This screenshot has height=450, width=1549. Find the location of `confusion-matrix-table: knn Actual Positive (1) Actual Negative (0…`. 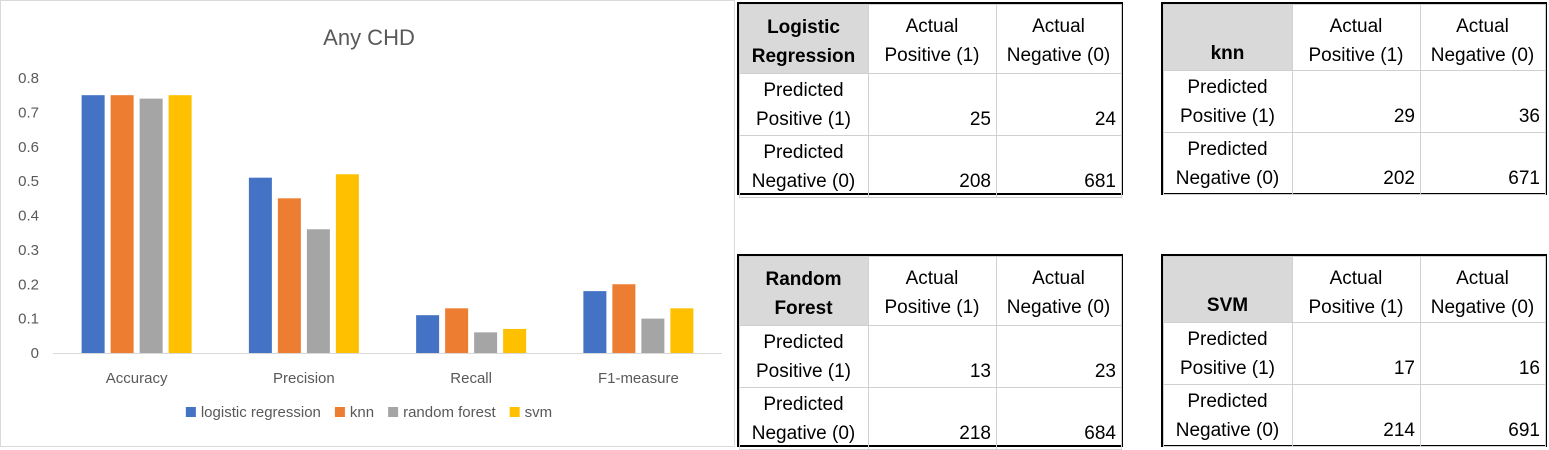

confusion-matrix-table: knn Actual Positive (1) Actual Negative (0… is located at coordinates (1354, 99).